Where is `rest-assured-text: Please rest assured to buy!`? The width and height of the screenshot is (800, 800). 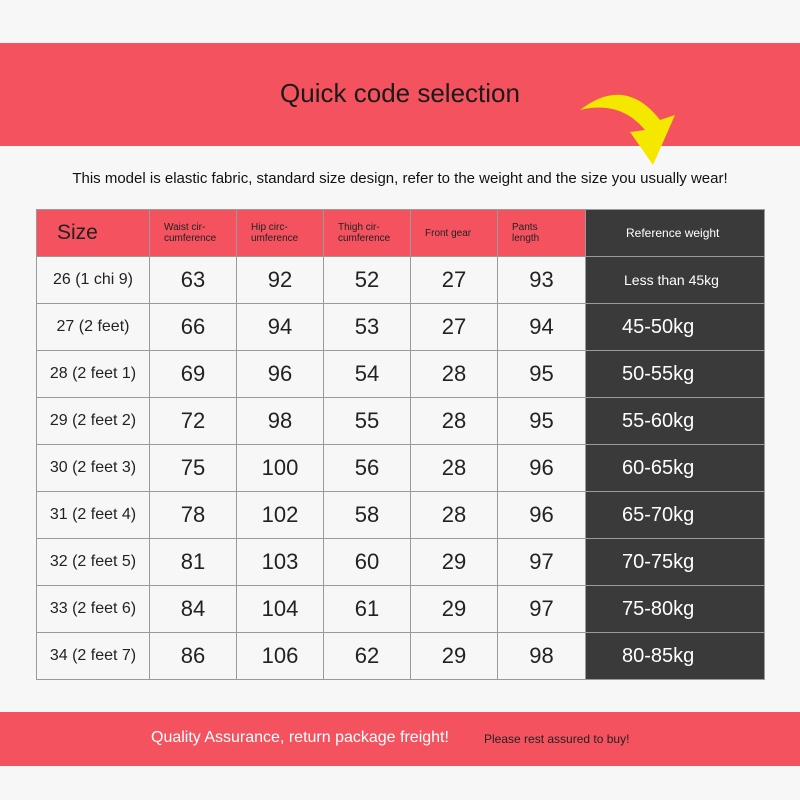 rest-assured-text: Please rest assured to buy! is located at coordinates (557, 739).